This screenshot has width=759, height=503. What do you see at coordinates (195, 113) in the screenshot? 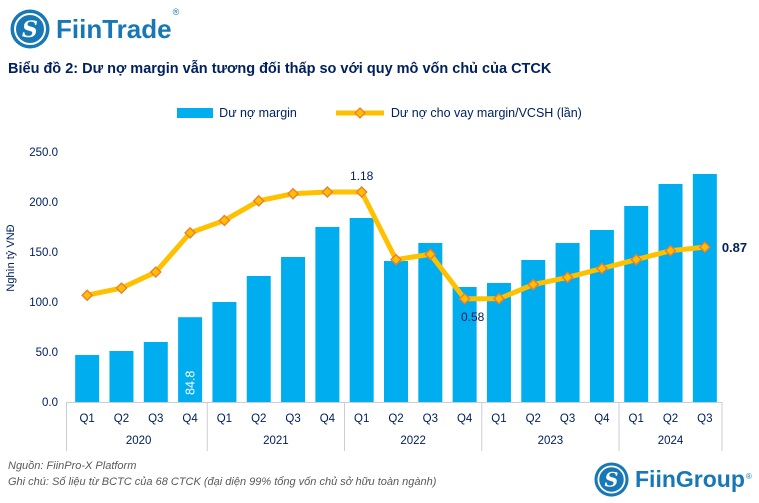
I see `bar-series-swatch` at bounding box center [195, 113].